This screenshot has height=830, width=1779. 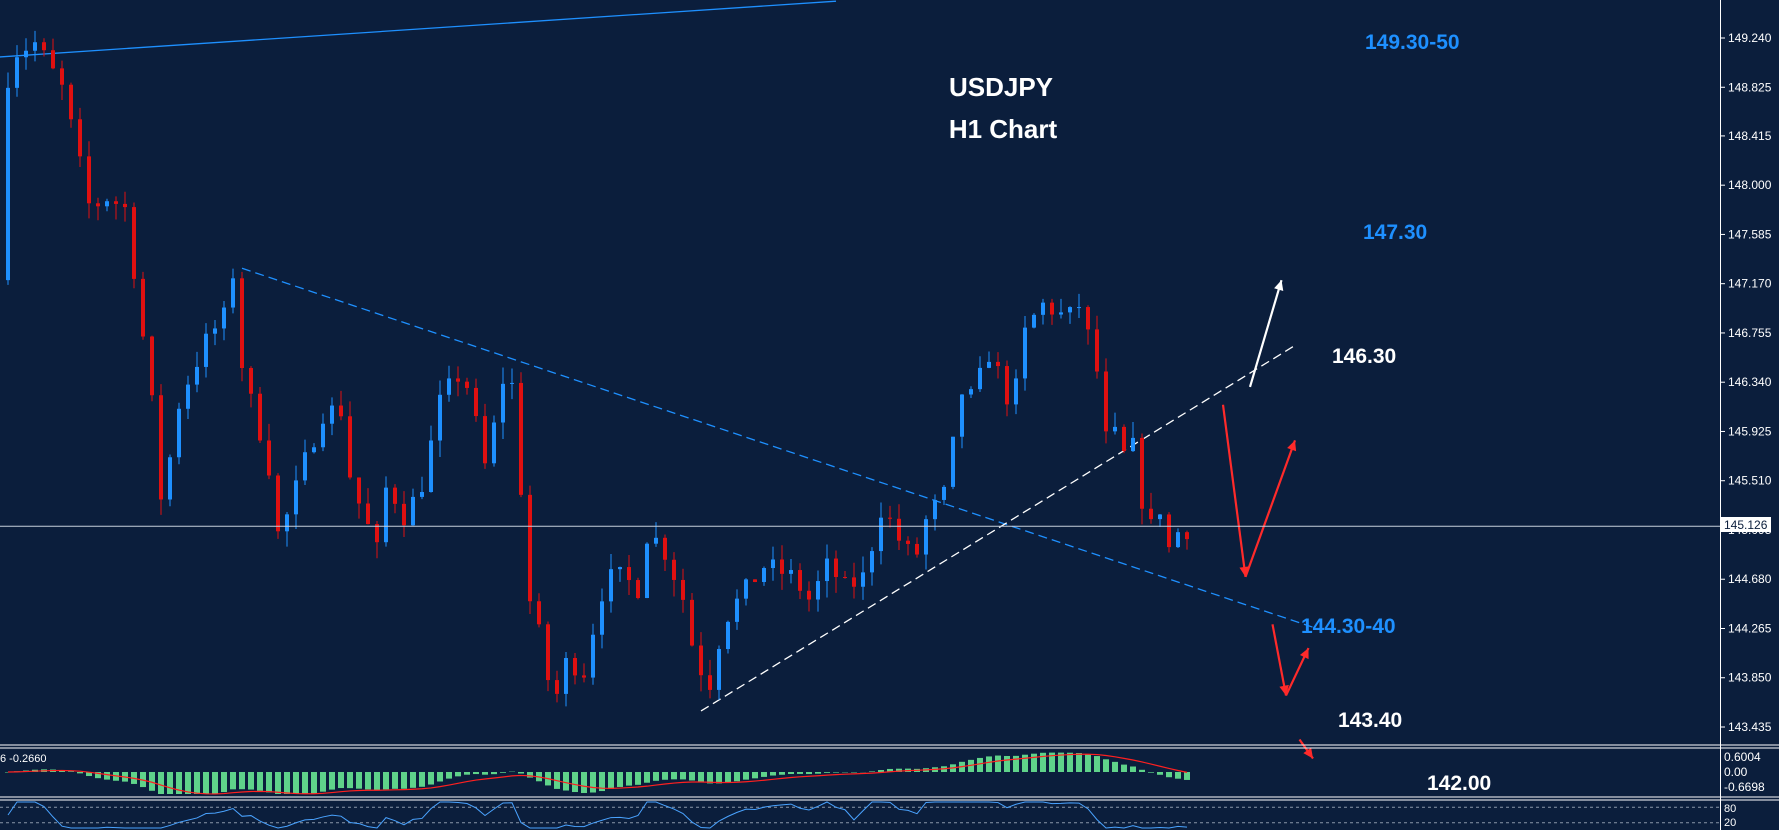 I want to click on scenario-arrow-line, so click(x=1265, y=333).